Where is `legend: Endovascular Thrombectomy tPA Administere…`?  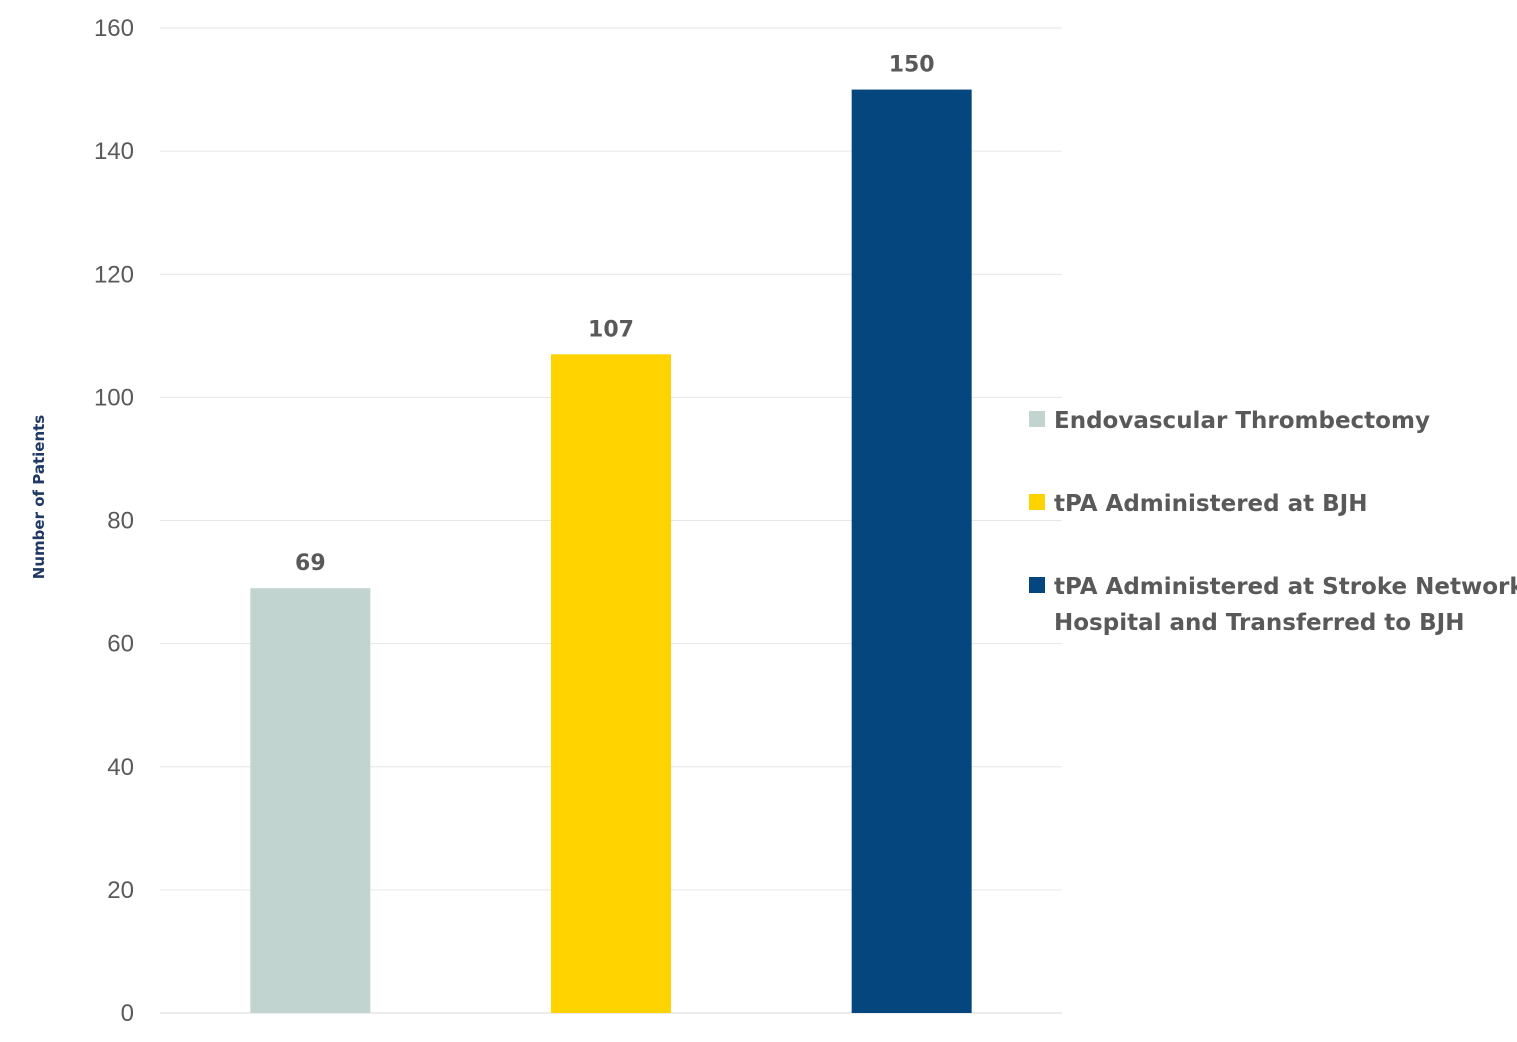
legend: Endovascular Thrombectomy tPA Administere… is located at coordinates (1273, 522).